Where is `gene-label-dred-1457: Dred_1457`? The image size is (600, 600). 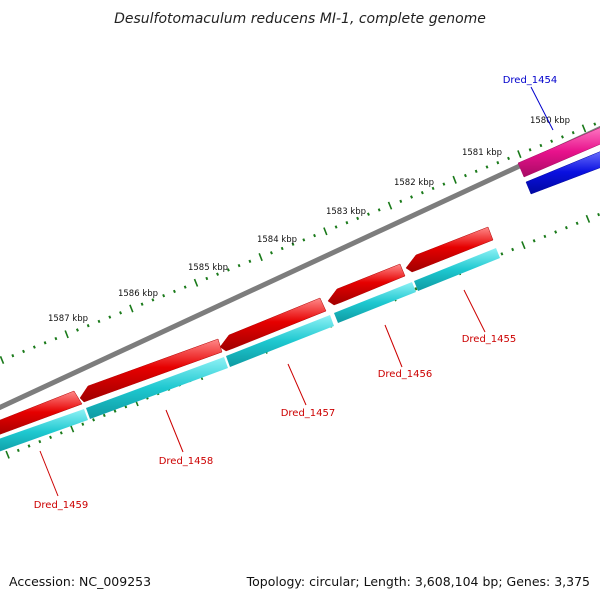
gene-label-dred-1457: Dred_1457 is located at coordinates (308, 413).